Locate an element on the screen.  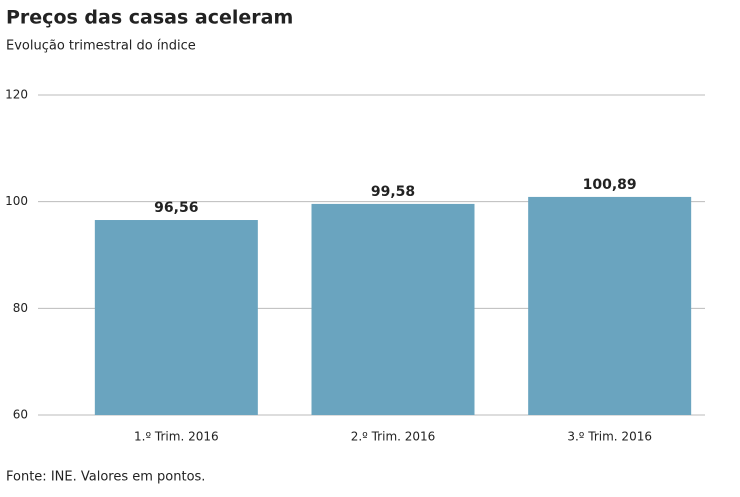
x-tick-label: 1.º Trim. 2016 is located at coordinates (176, 437).